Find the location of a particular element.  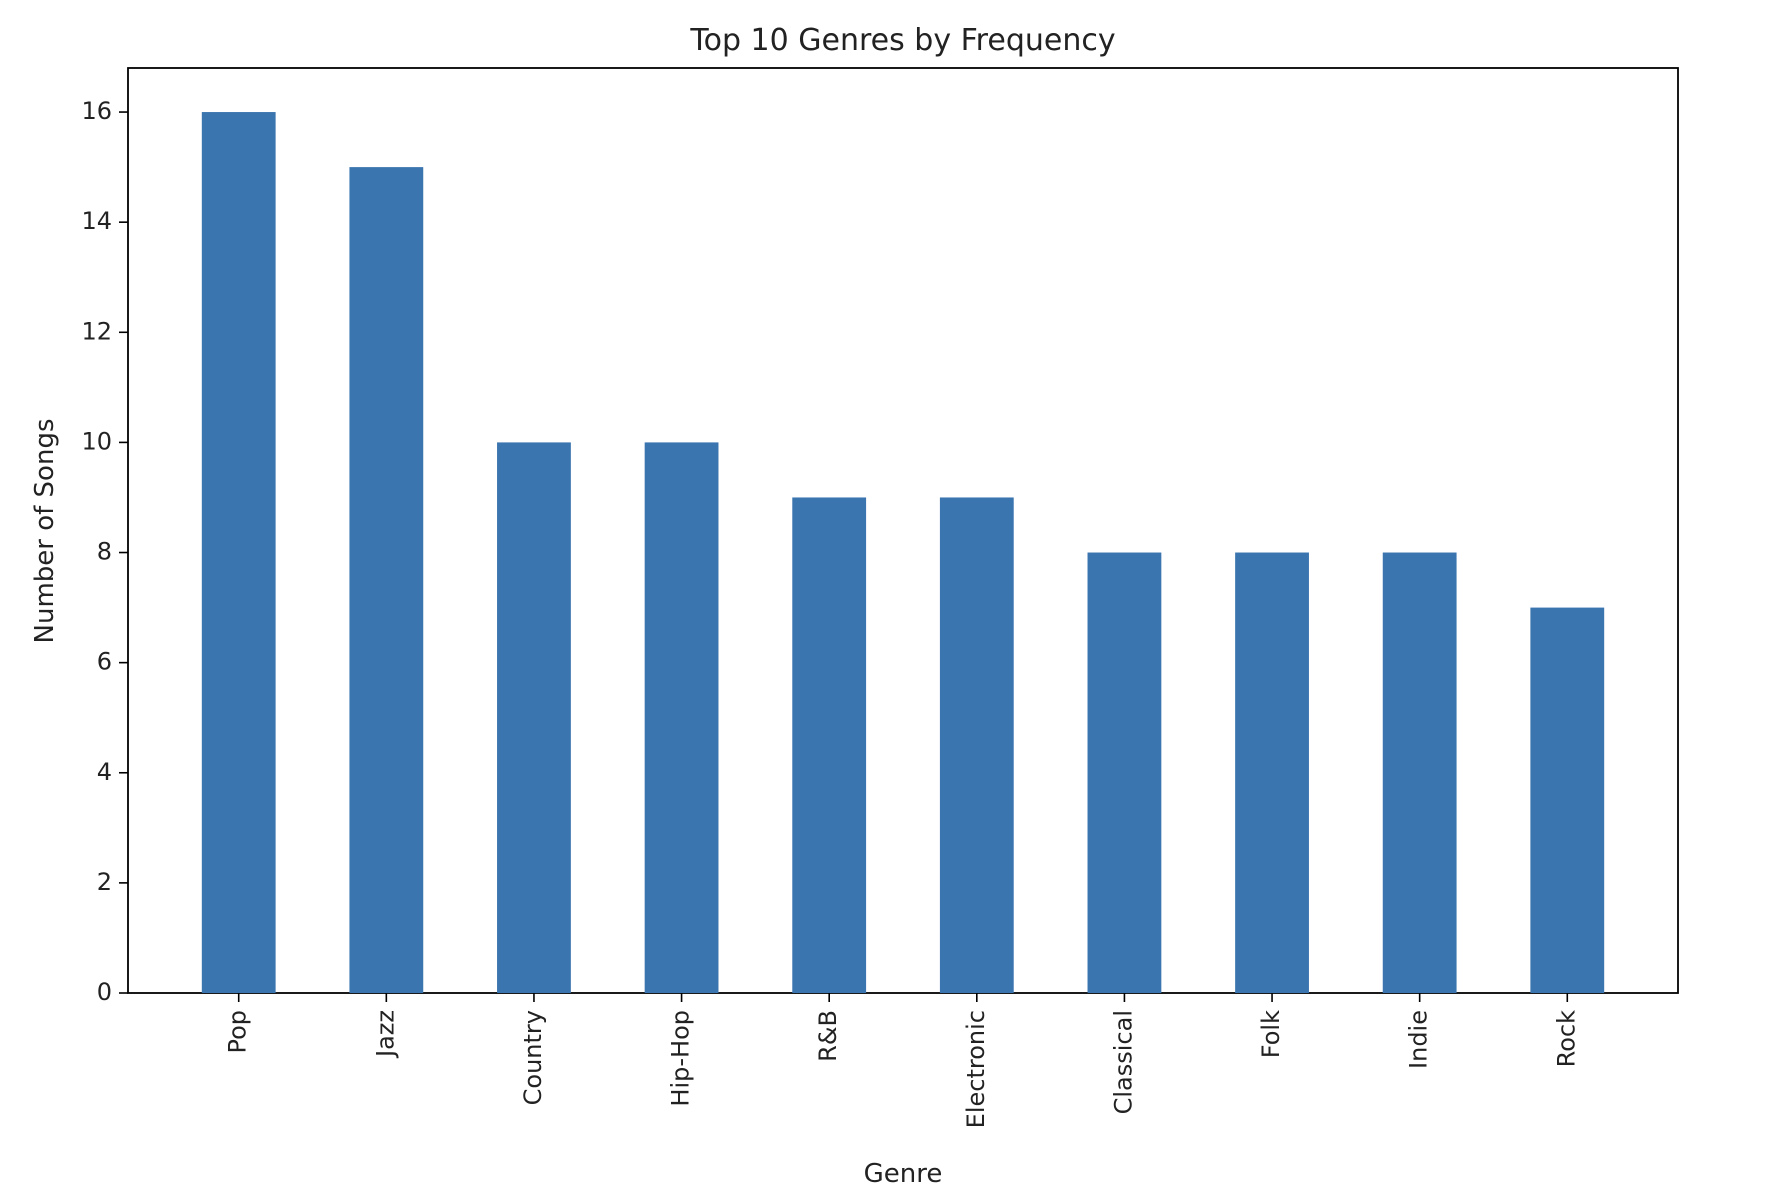

x-tick-label: Hip-Hop is located at coordinates (681, 1058).